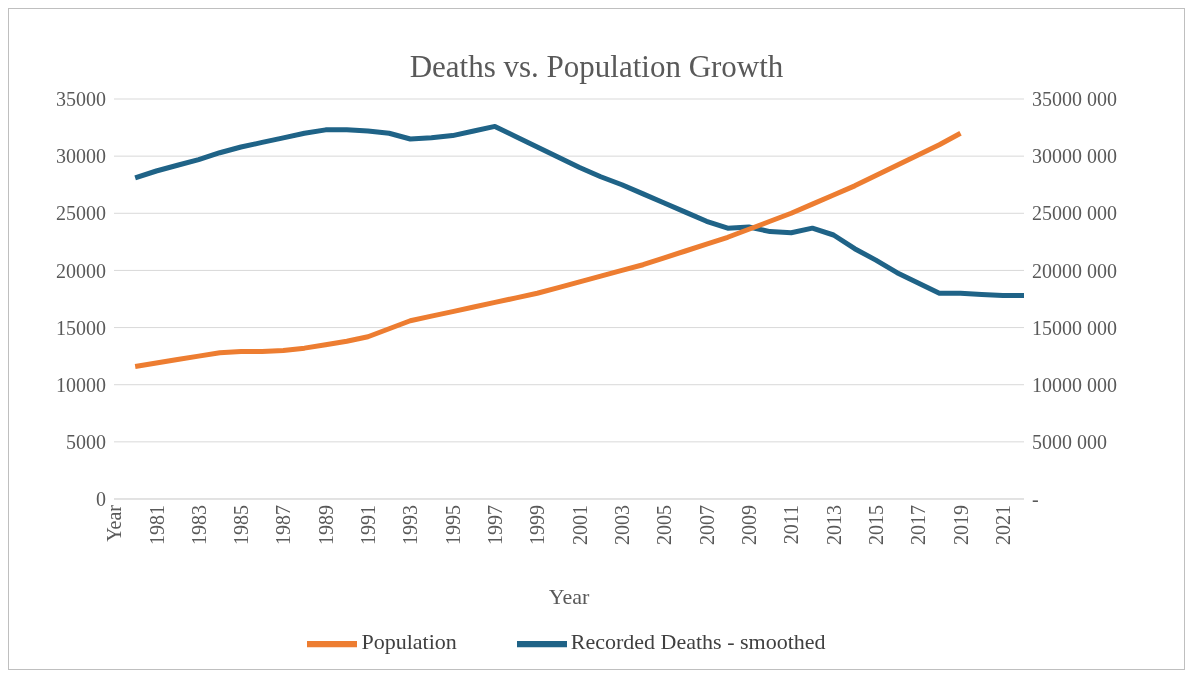  I want to click on x-tick-label: 1981, so click(156, 525).